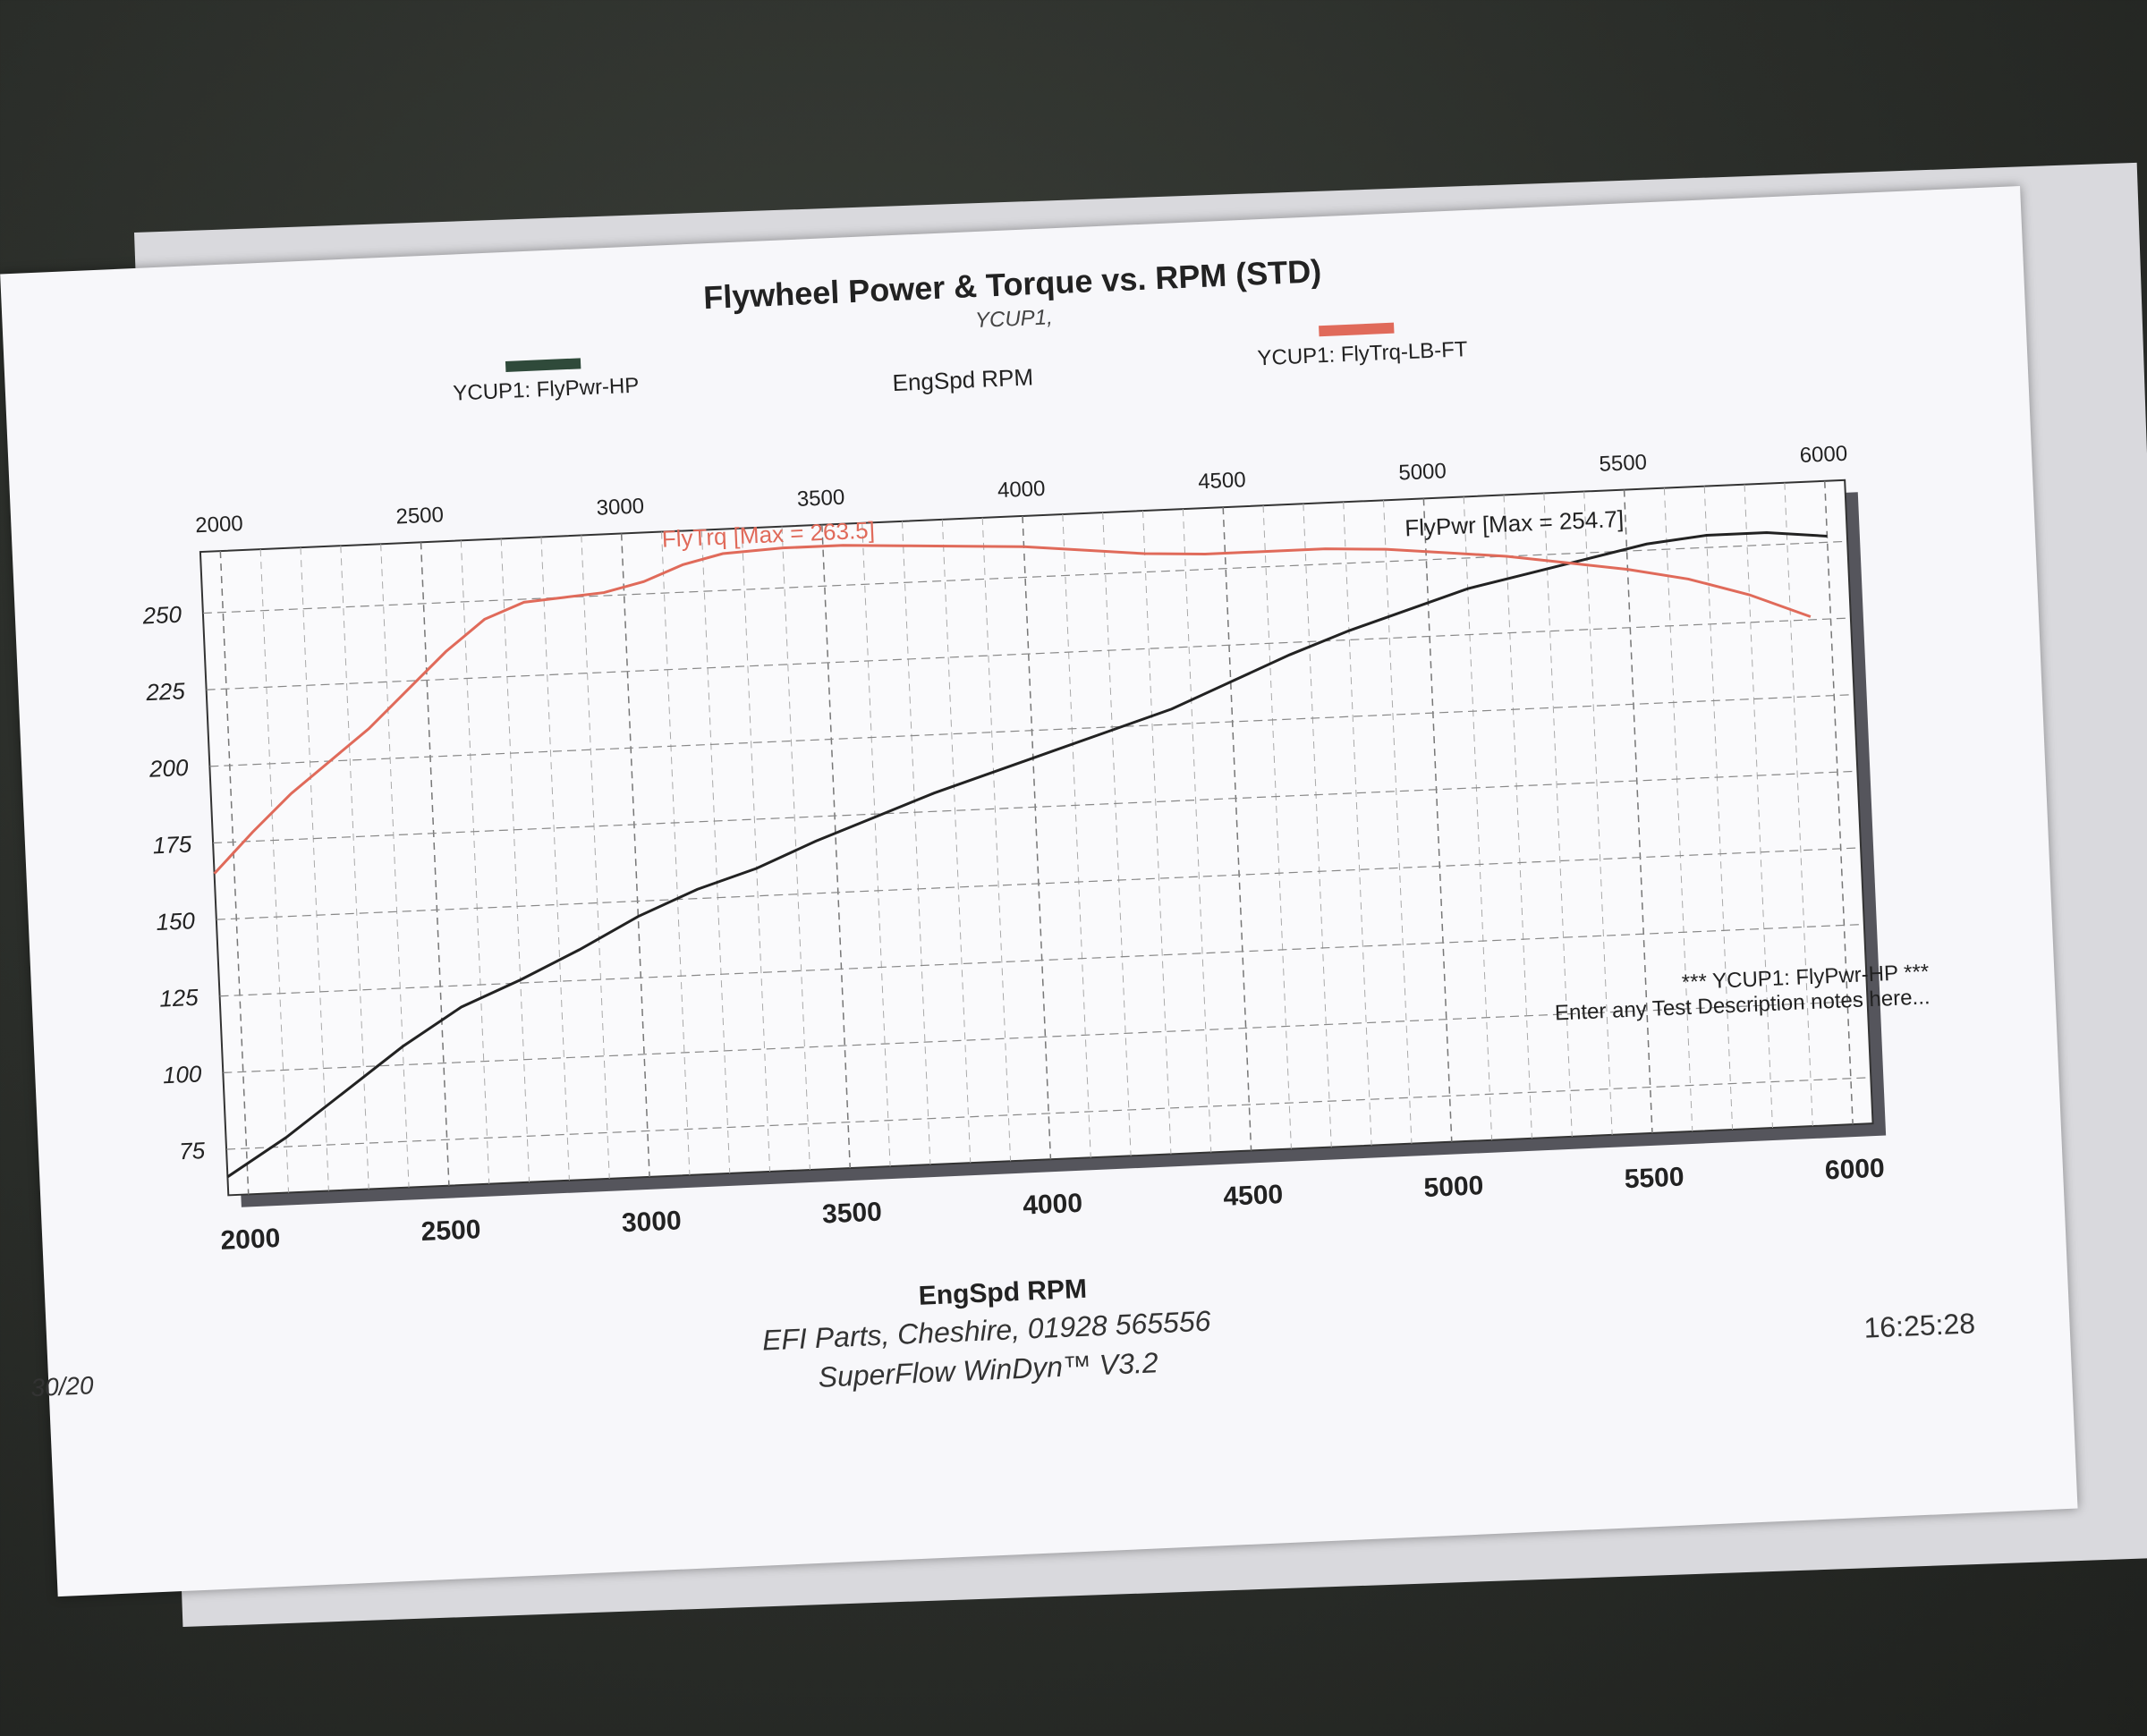 The height and width of the screenshot is (1736, 2147). What do you see at coordinates (176, 921) in the screenshot?
I see `y-tick-label: 150` at bounding box center [176, 921].